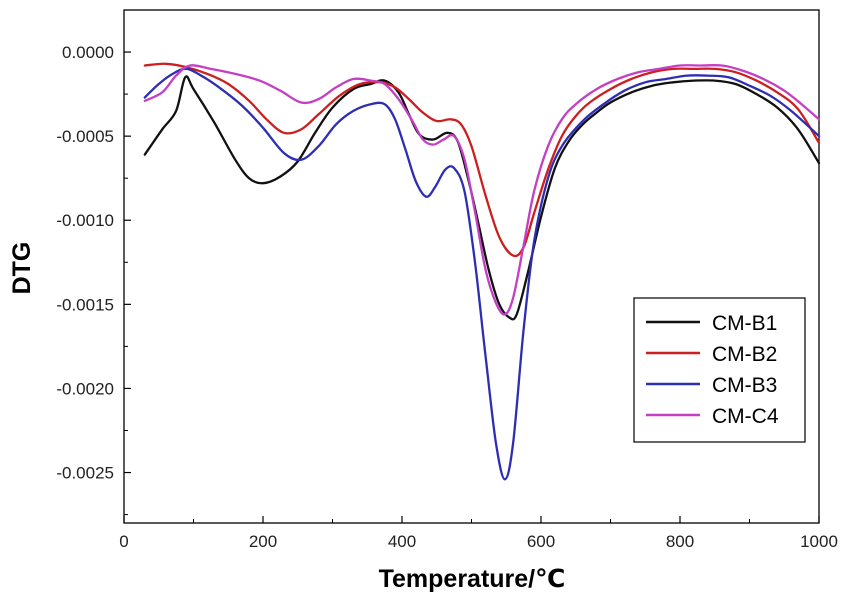 The height and width of the screenshot is (598, 845). I want to click on legend-label-cm-b3: CM-B3, so click(744, 385).